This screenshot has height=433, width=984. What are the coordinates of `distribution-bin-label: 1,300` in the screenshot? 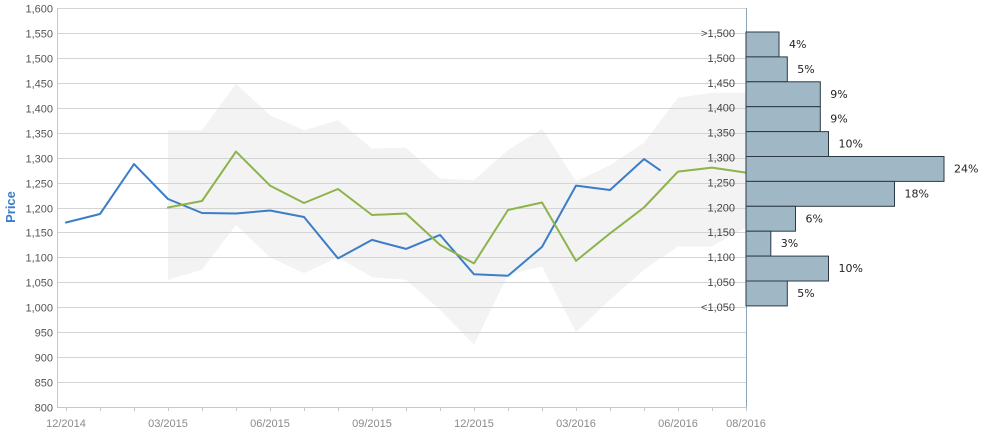 It's located at (721, 159).